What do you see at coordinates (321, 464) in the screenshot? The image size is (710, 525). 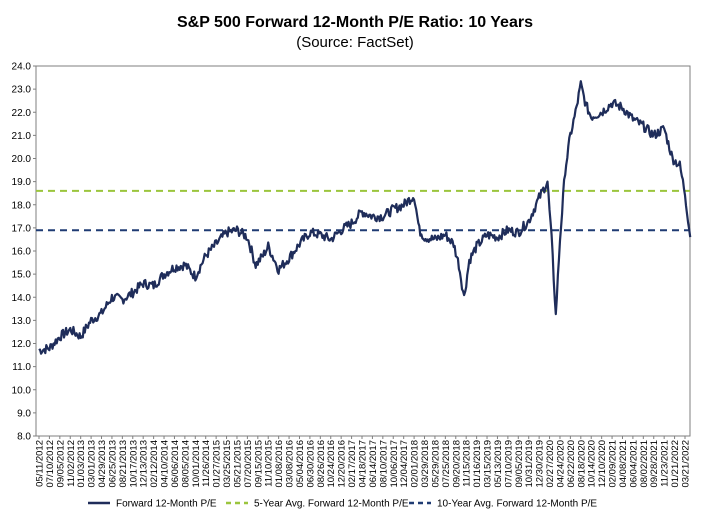 I see `x-tick-label: 08/26/2016` at bounding box center [321, 464].